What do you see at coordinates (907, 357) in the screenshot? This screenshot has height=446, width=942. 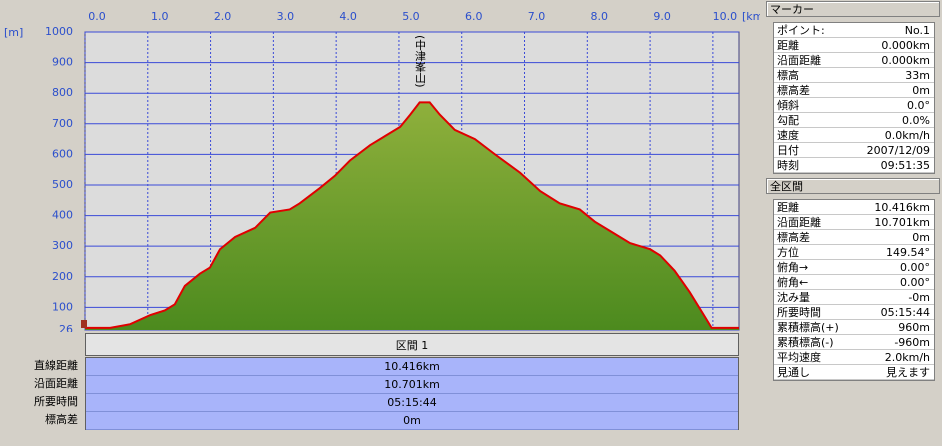 I see `info-value: 2.0km/h` at bounding box center [907, 357].